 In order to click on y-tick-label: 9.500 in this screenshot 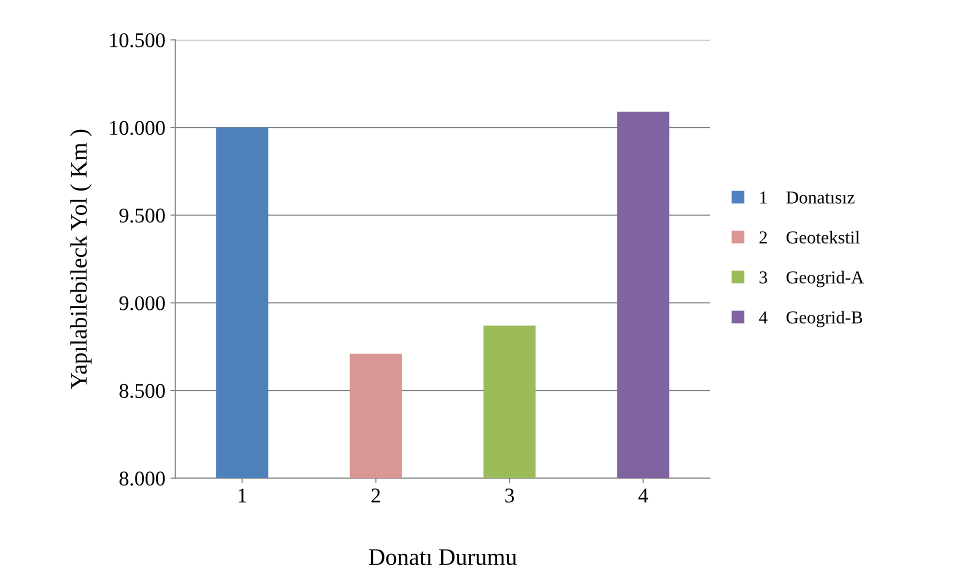, I will do `click(142, 215)`.